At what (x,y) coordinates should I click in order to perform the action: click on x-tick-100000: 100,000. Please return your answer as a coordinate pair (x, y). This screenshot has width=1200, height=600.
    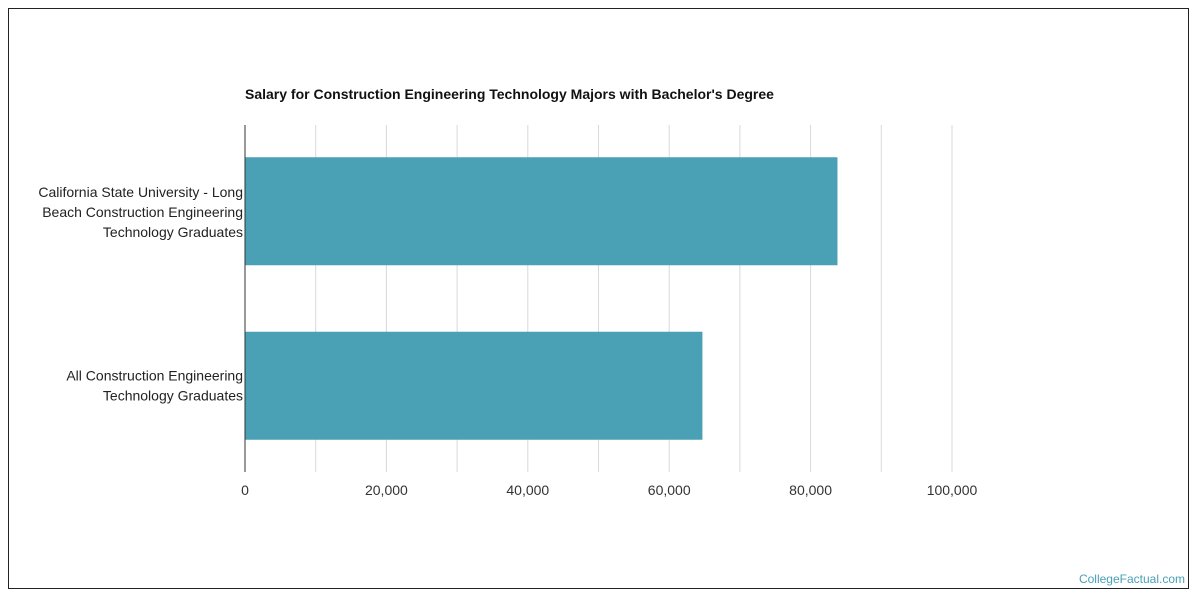
    Looking at the image, I should click on (952, 490).